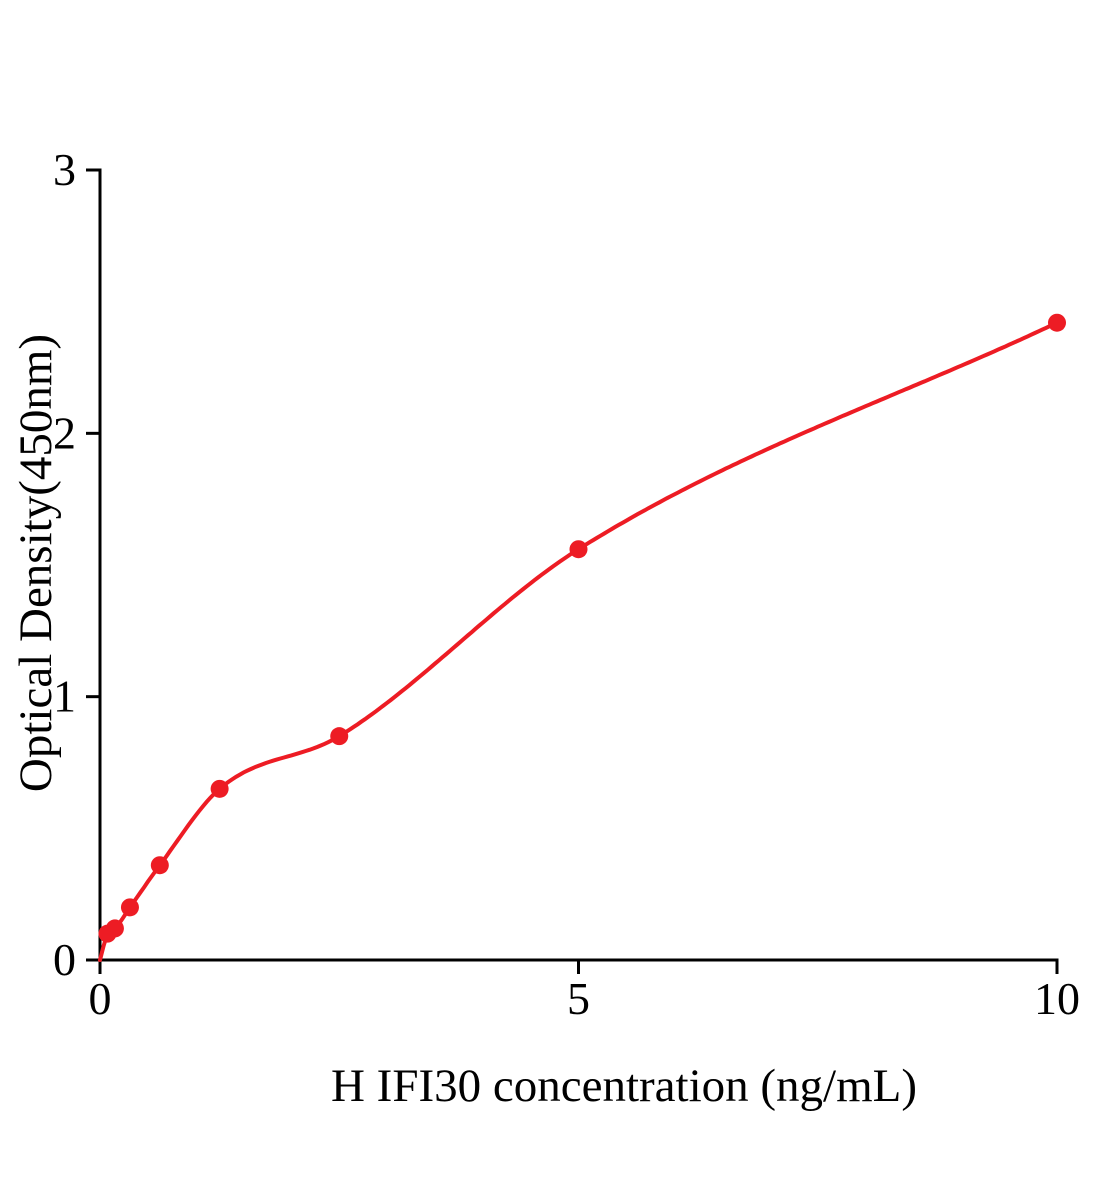 This screenshot has height=1200, width=1104. What do you see at coordinates (64, 696) in the screenshot?
I see `y-tick-label: 1` at bounding box center [64, 696].